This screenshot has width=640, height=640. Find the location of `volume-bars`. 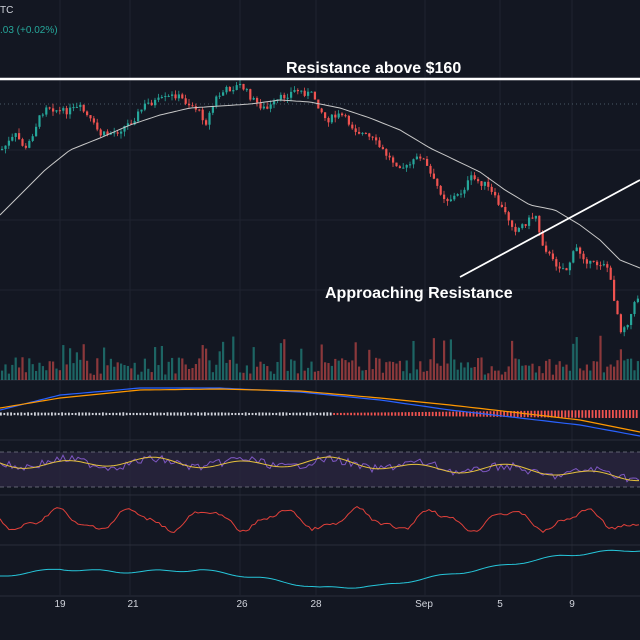

volume-bars is located at coordinates (320, 357).